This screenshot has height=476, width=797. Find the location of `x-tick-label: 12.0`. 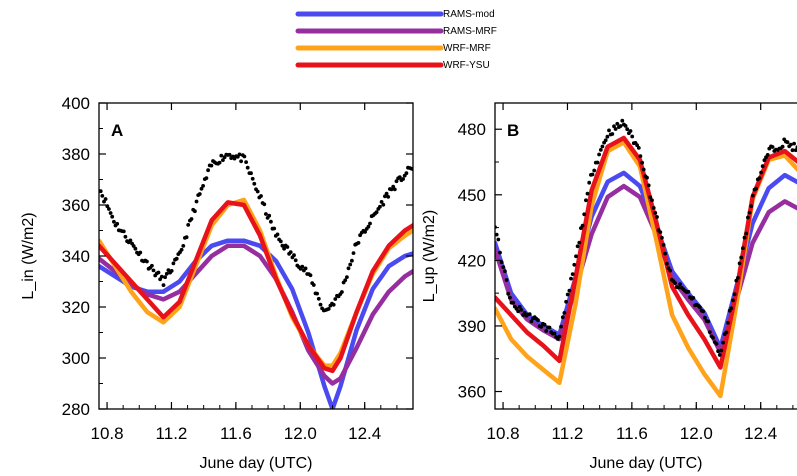

x-tick-label: 12.0 is located at coordinates (696, 433).